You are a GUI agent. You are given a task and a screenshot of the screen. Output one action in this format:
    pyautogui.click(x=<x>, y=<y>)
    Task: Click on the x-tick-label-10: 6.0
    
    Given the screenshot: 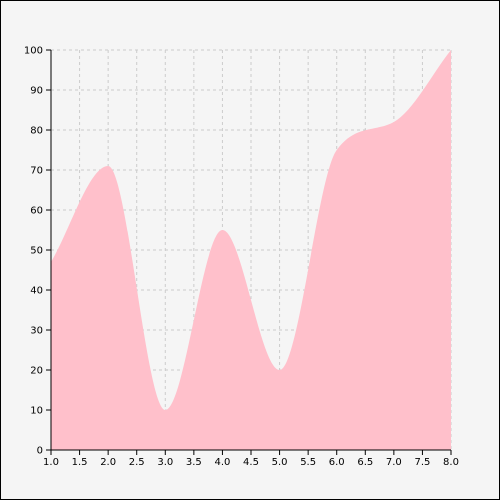 What is the action you would take?
    pyautogui.click(x=337, y=462)
    